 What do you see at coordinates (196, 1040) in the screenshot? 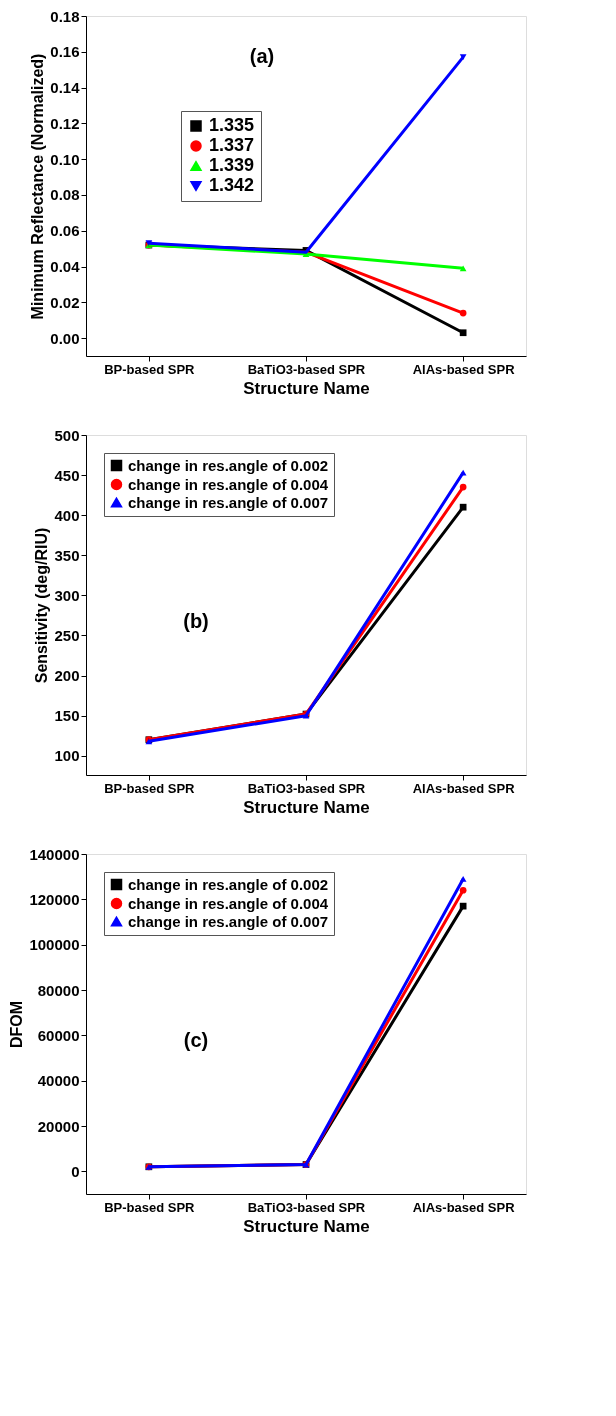
I see `annotation: (c)` at bounding box center [196, 1040].